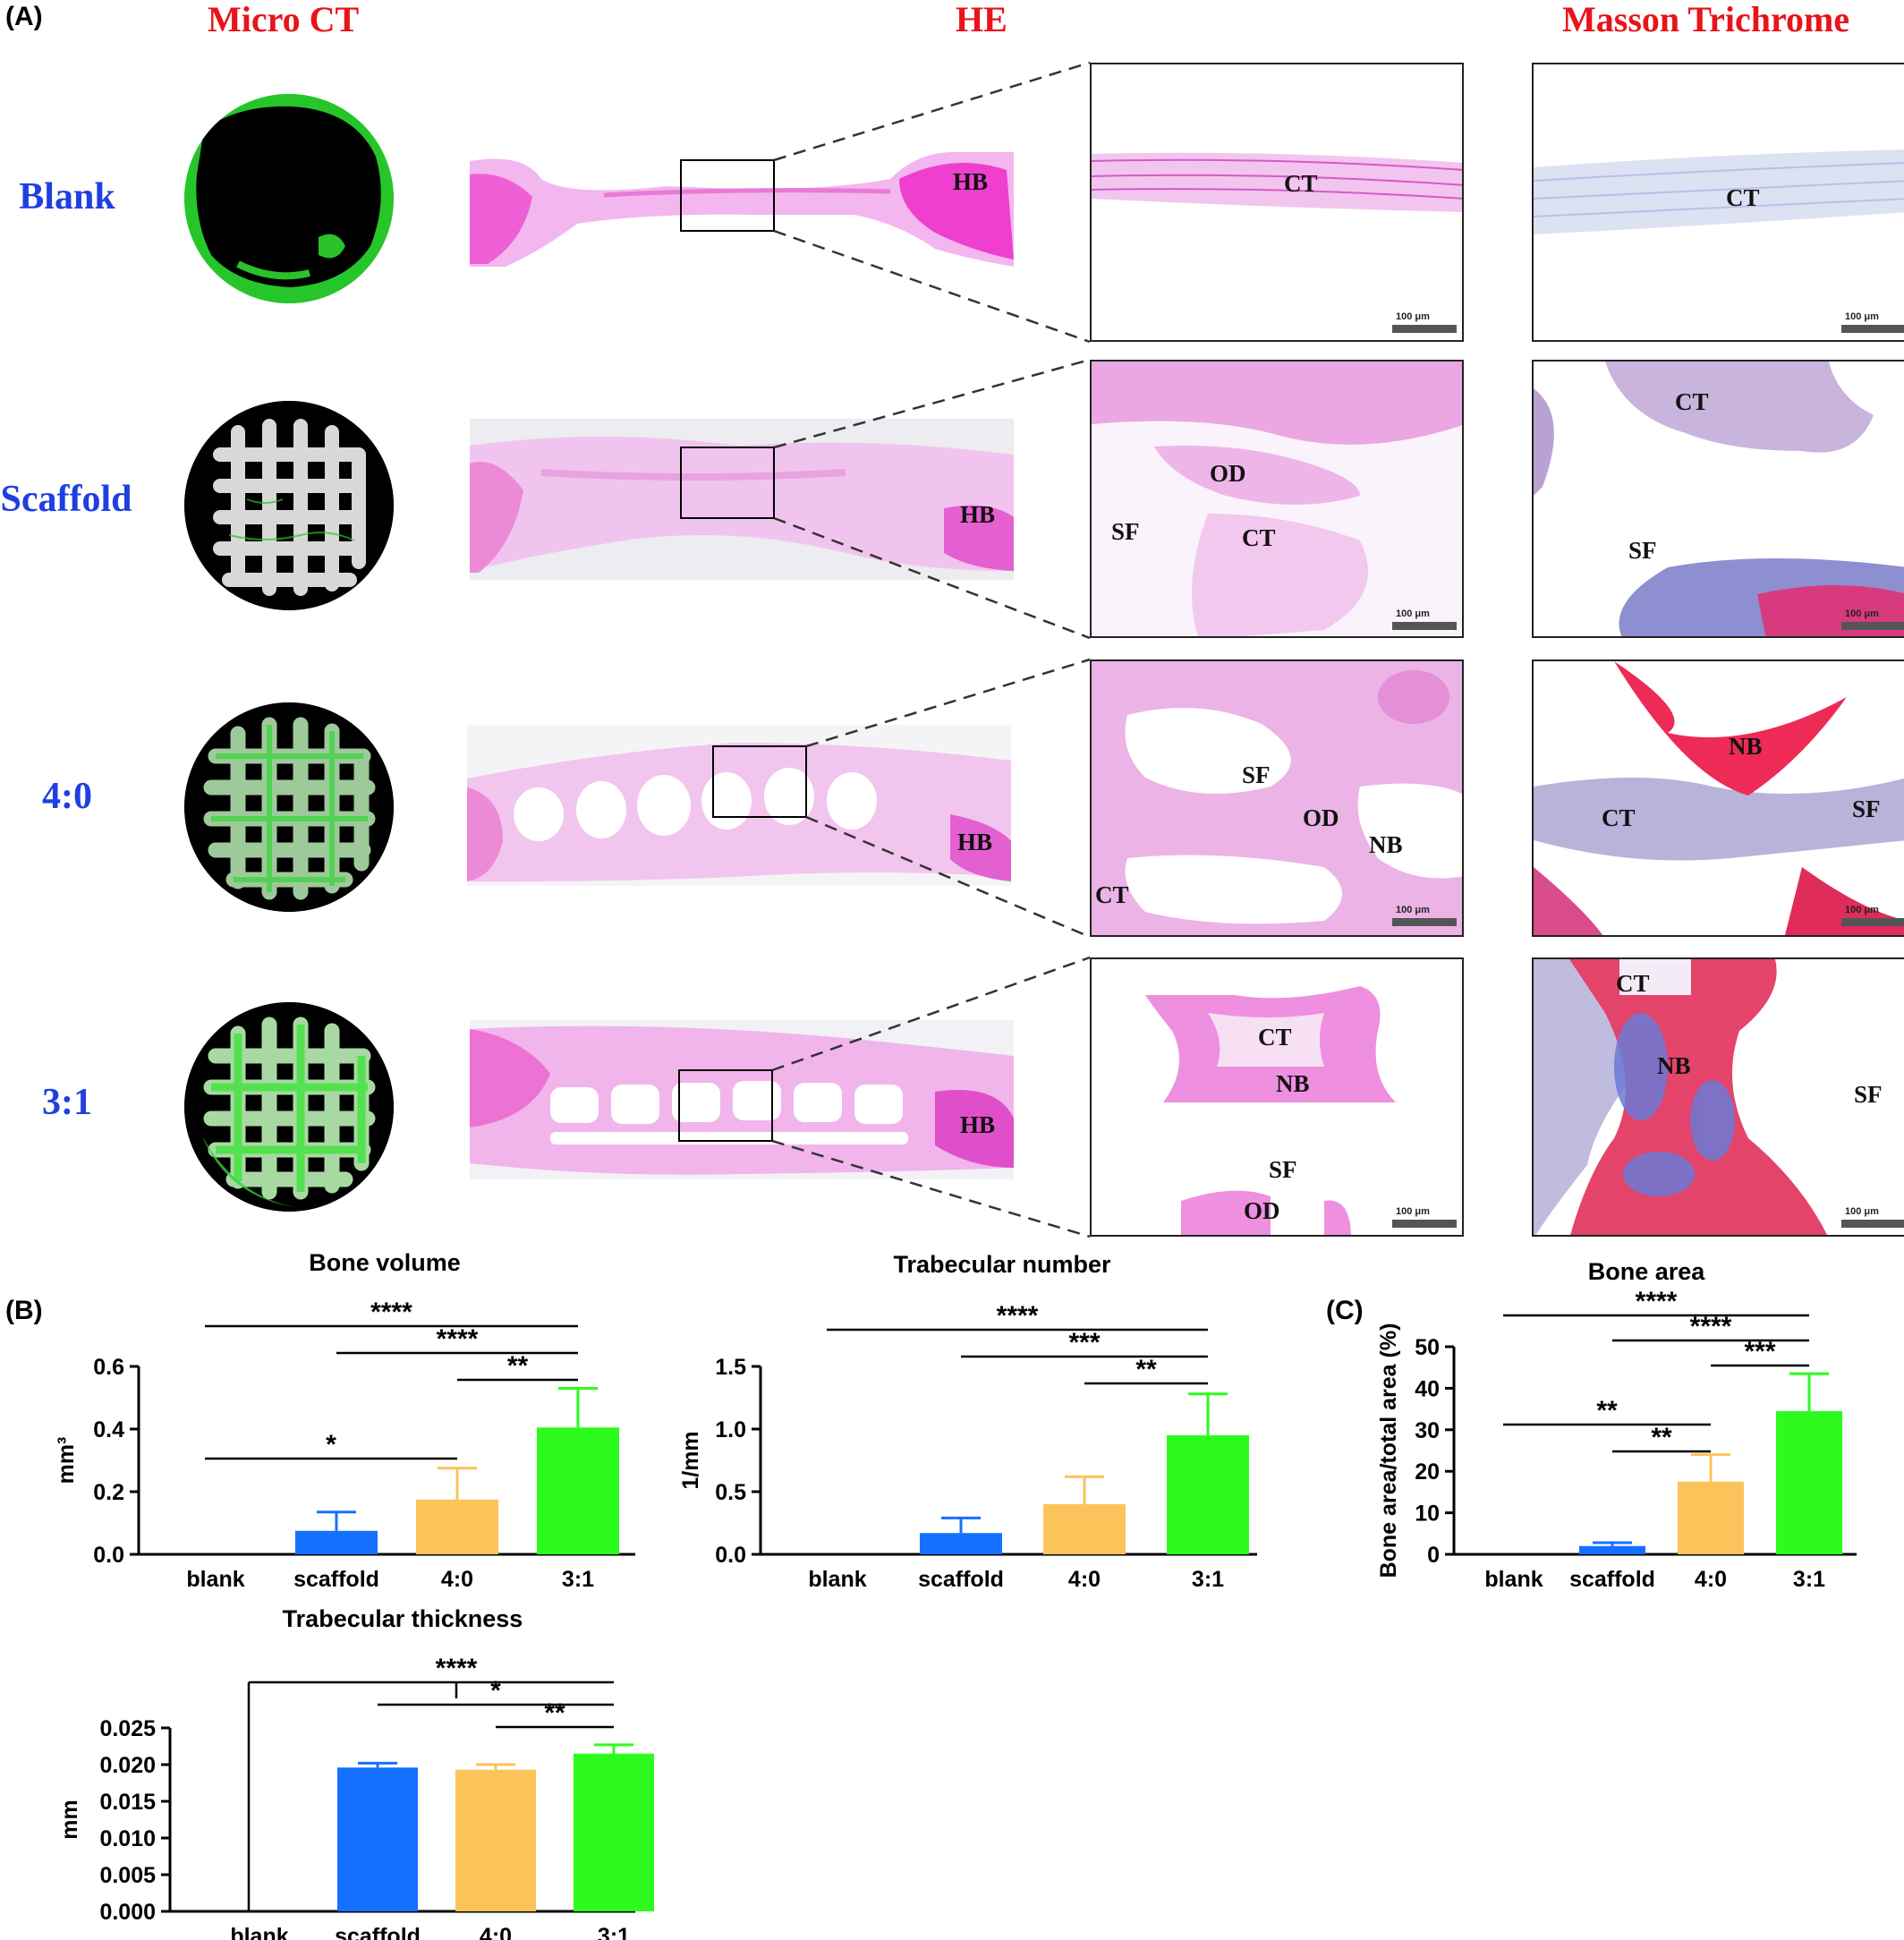  What do you see at coordinates (1277, 1097) in the screenshot?
I see `he-zoom-3-1: CT NB SF OD 100 μm` at bounding box center [1277, 1097].